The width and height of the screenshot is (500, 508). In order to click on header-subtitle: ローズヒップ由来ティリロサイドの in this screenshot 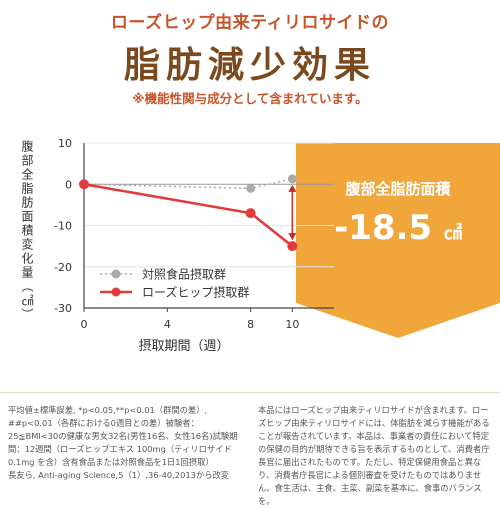, I will do `click(250, 23)`.